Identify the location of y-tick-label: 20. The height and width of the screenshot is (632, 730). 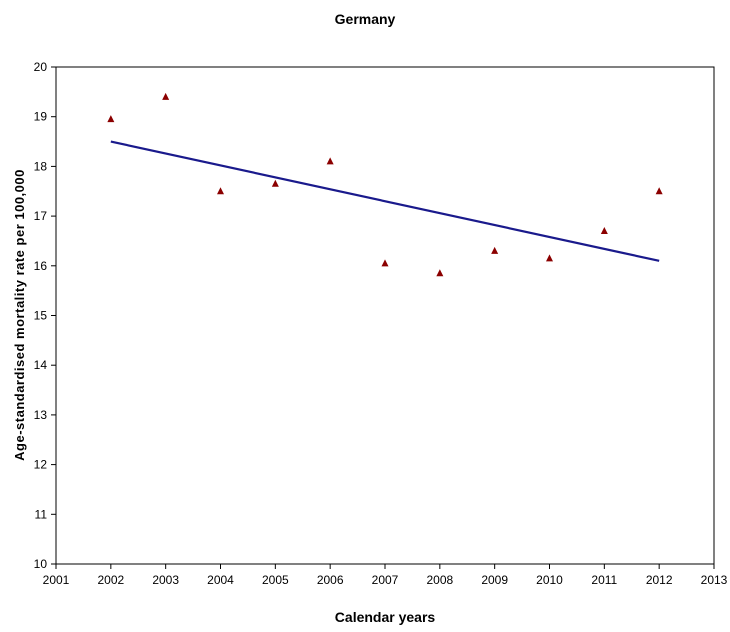
(41, 67).